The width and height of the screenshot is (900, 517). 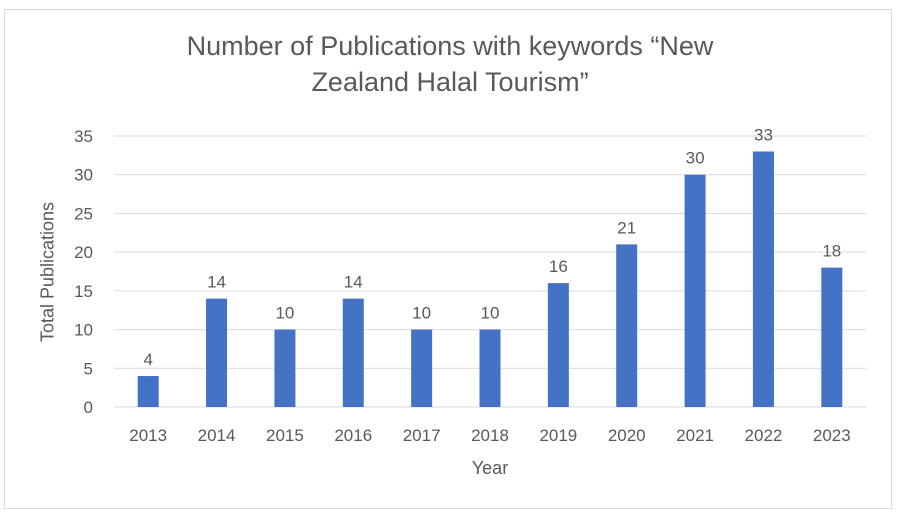 What do you see at coordinates (422, 368) in the screenshot?
I see `bar-2017` at bounding box center [422, 368].